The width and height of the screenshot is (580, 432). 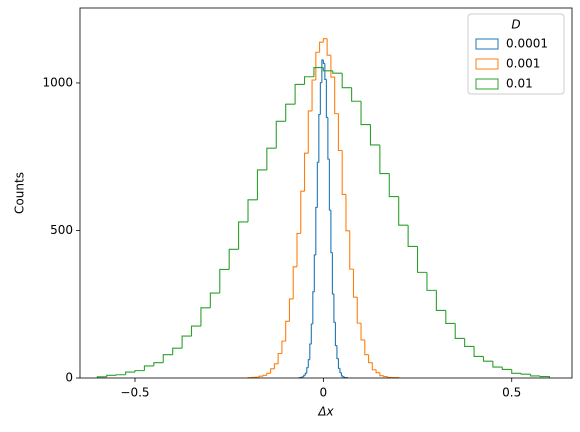 What do you see at coordinates (134, 393) in the screenshot?
I see `x-tick-label: −0.5` at bounding box center [134, 393].